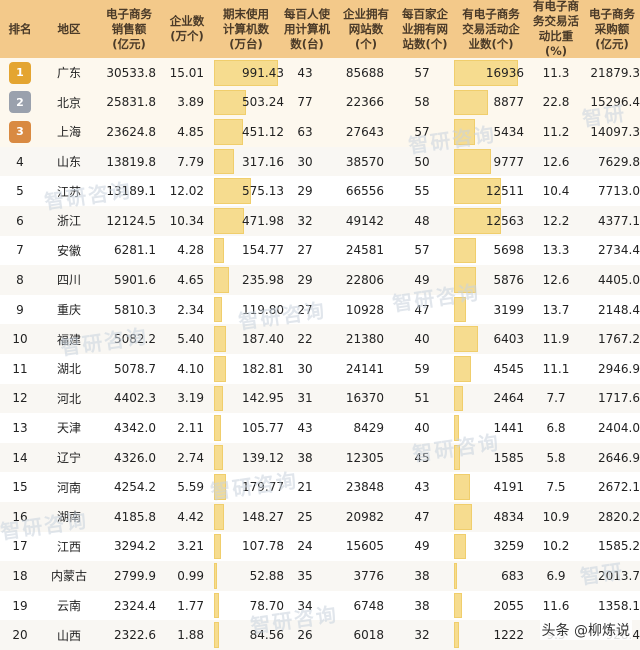 Image resolution: width=640 pixels, height=650 pixels. Describe the element at coordinates (20, 73) in the screenshot. I see `rank-medal-cell: 1` at that location.